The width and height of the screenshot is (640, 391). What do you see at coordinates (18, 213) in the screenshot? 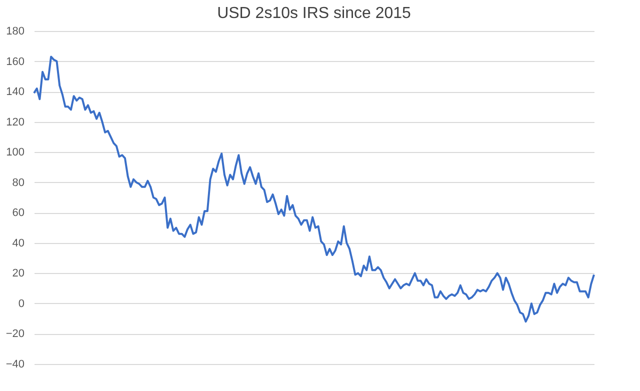
I see `y-tick-label: 60` at bounding box center [18, 213].